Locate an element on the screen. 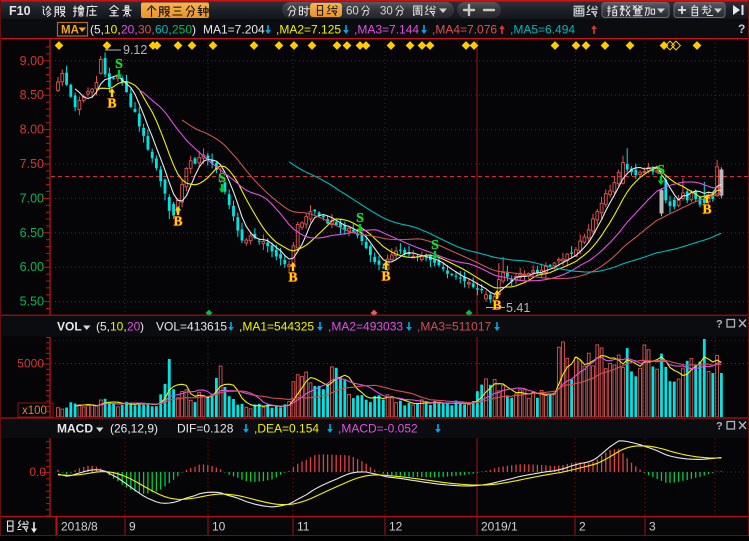  svg-text: ,MA3=7.144 is located at coordinates (386, 30).